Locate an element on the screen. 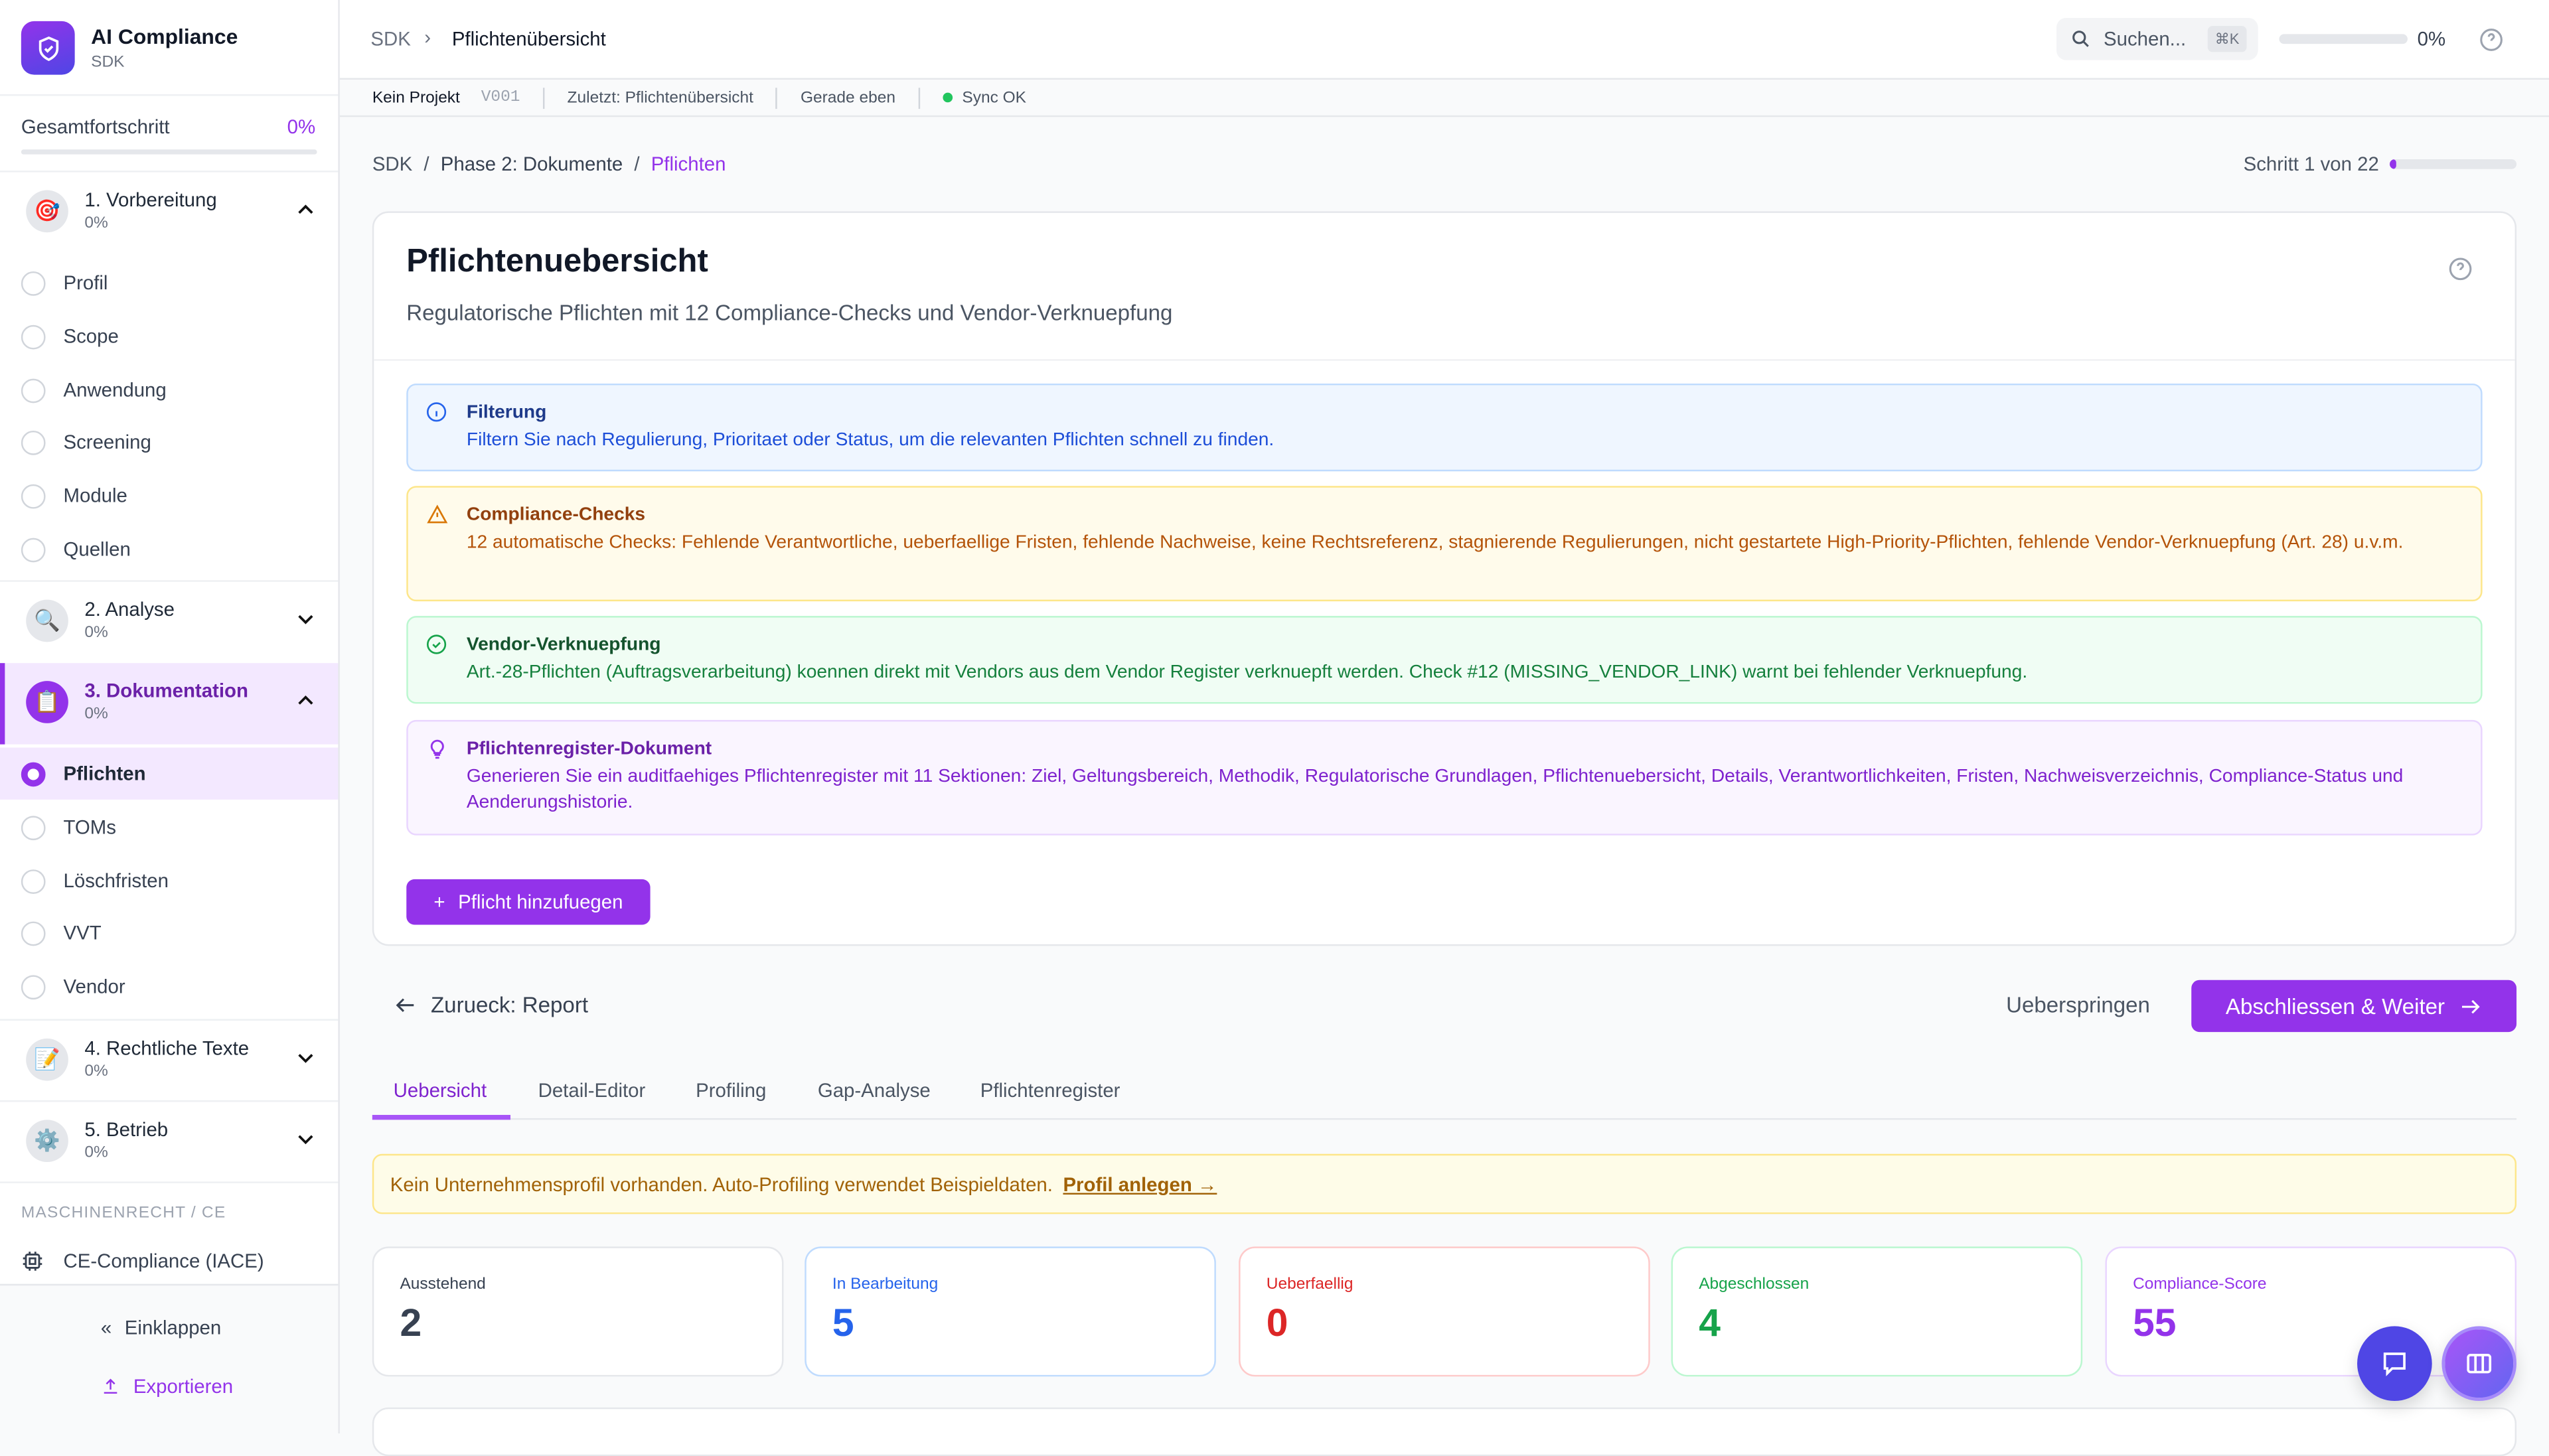  stat-value: 0 is located at coordinates (1277, 1323).